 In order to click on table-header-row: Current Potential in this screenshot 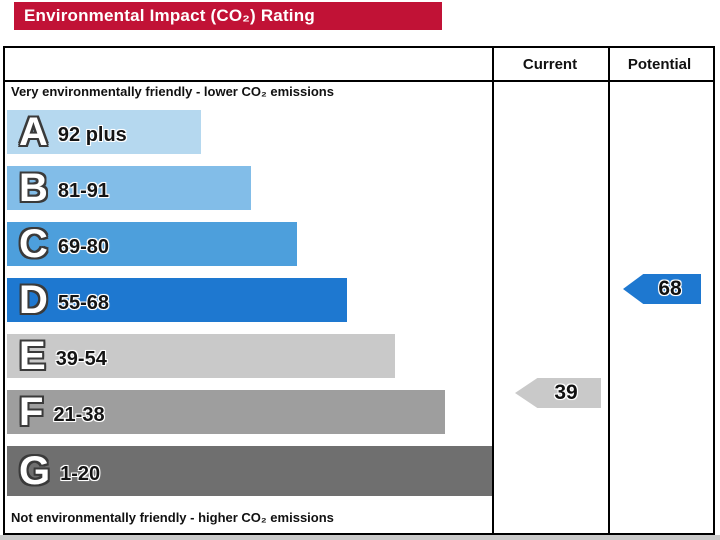, I will do `click(359, 65)`.